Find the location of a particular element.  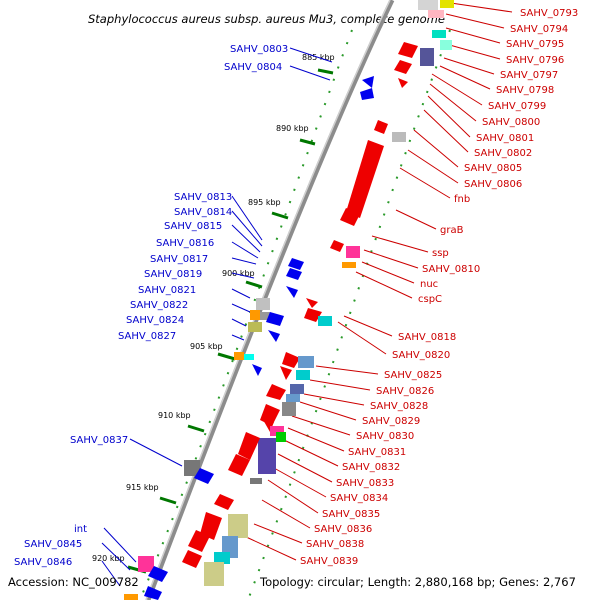

leader-line-cspc is located at coordinates (384, 285).